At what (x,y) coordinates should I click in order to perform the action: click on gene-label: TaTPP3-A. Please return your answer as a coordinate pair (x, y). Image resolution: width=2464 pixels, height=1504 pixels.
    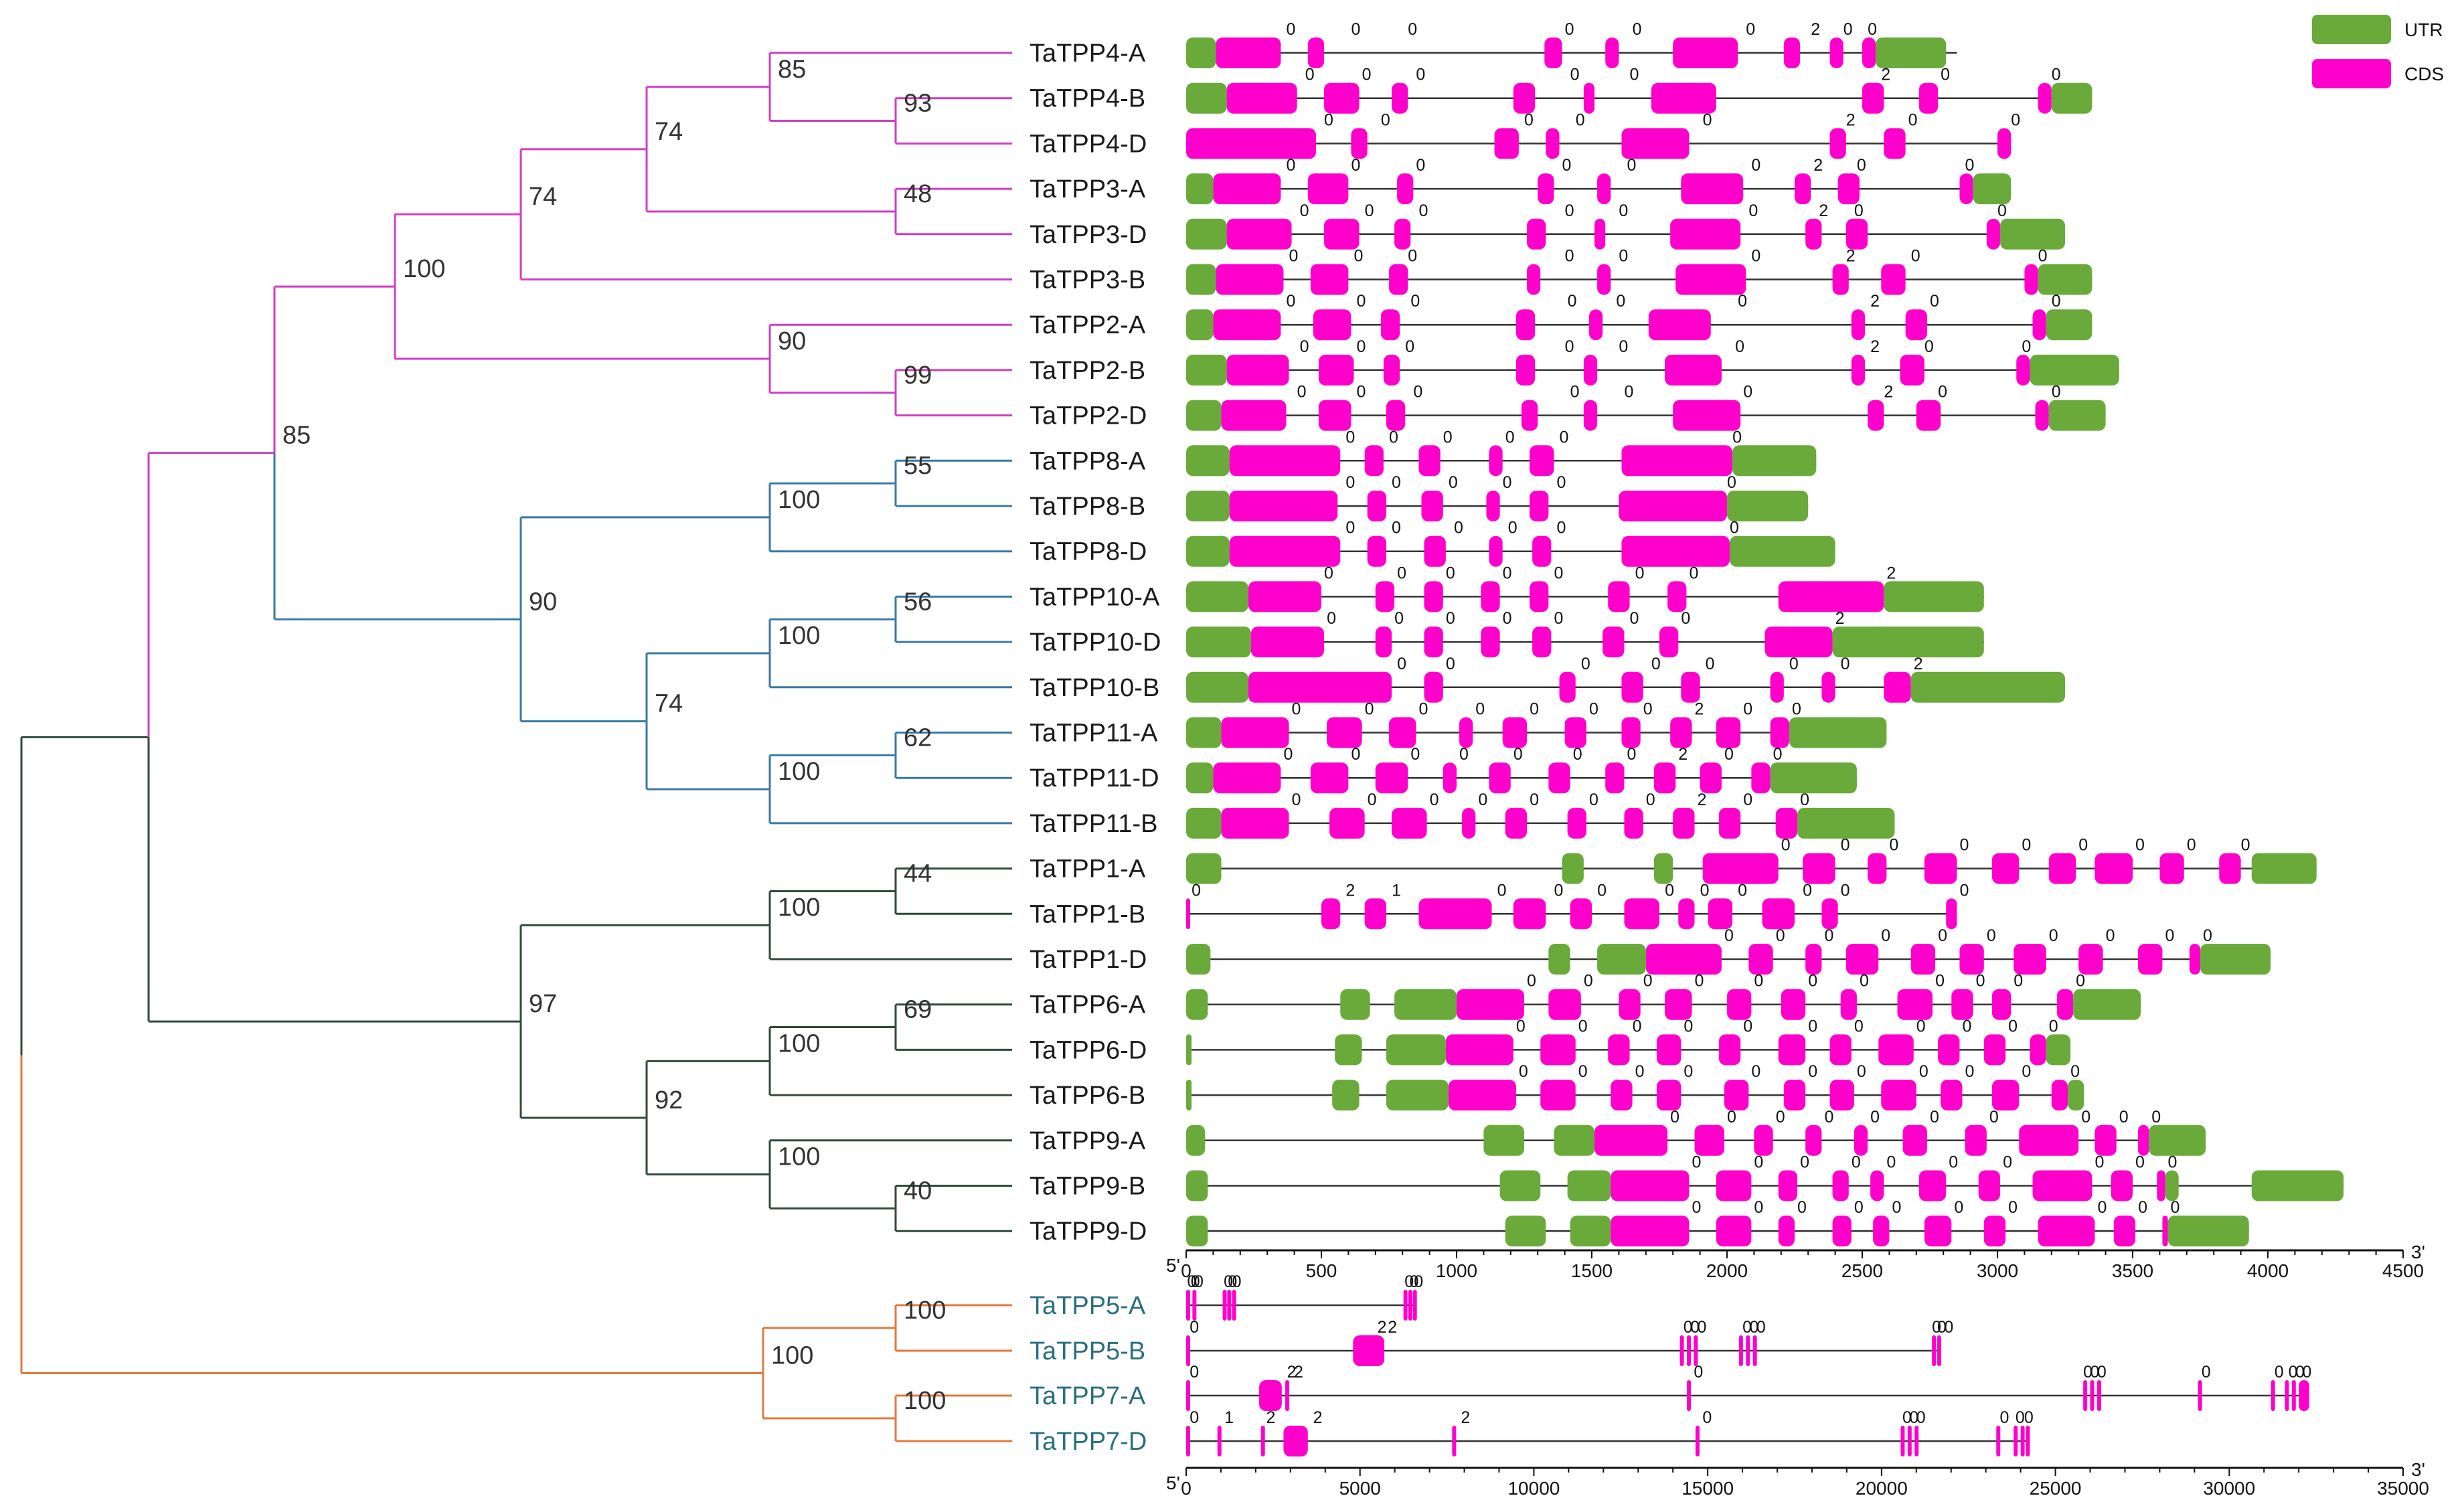
    Looking at the image, I should click on (1088, 189).